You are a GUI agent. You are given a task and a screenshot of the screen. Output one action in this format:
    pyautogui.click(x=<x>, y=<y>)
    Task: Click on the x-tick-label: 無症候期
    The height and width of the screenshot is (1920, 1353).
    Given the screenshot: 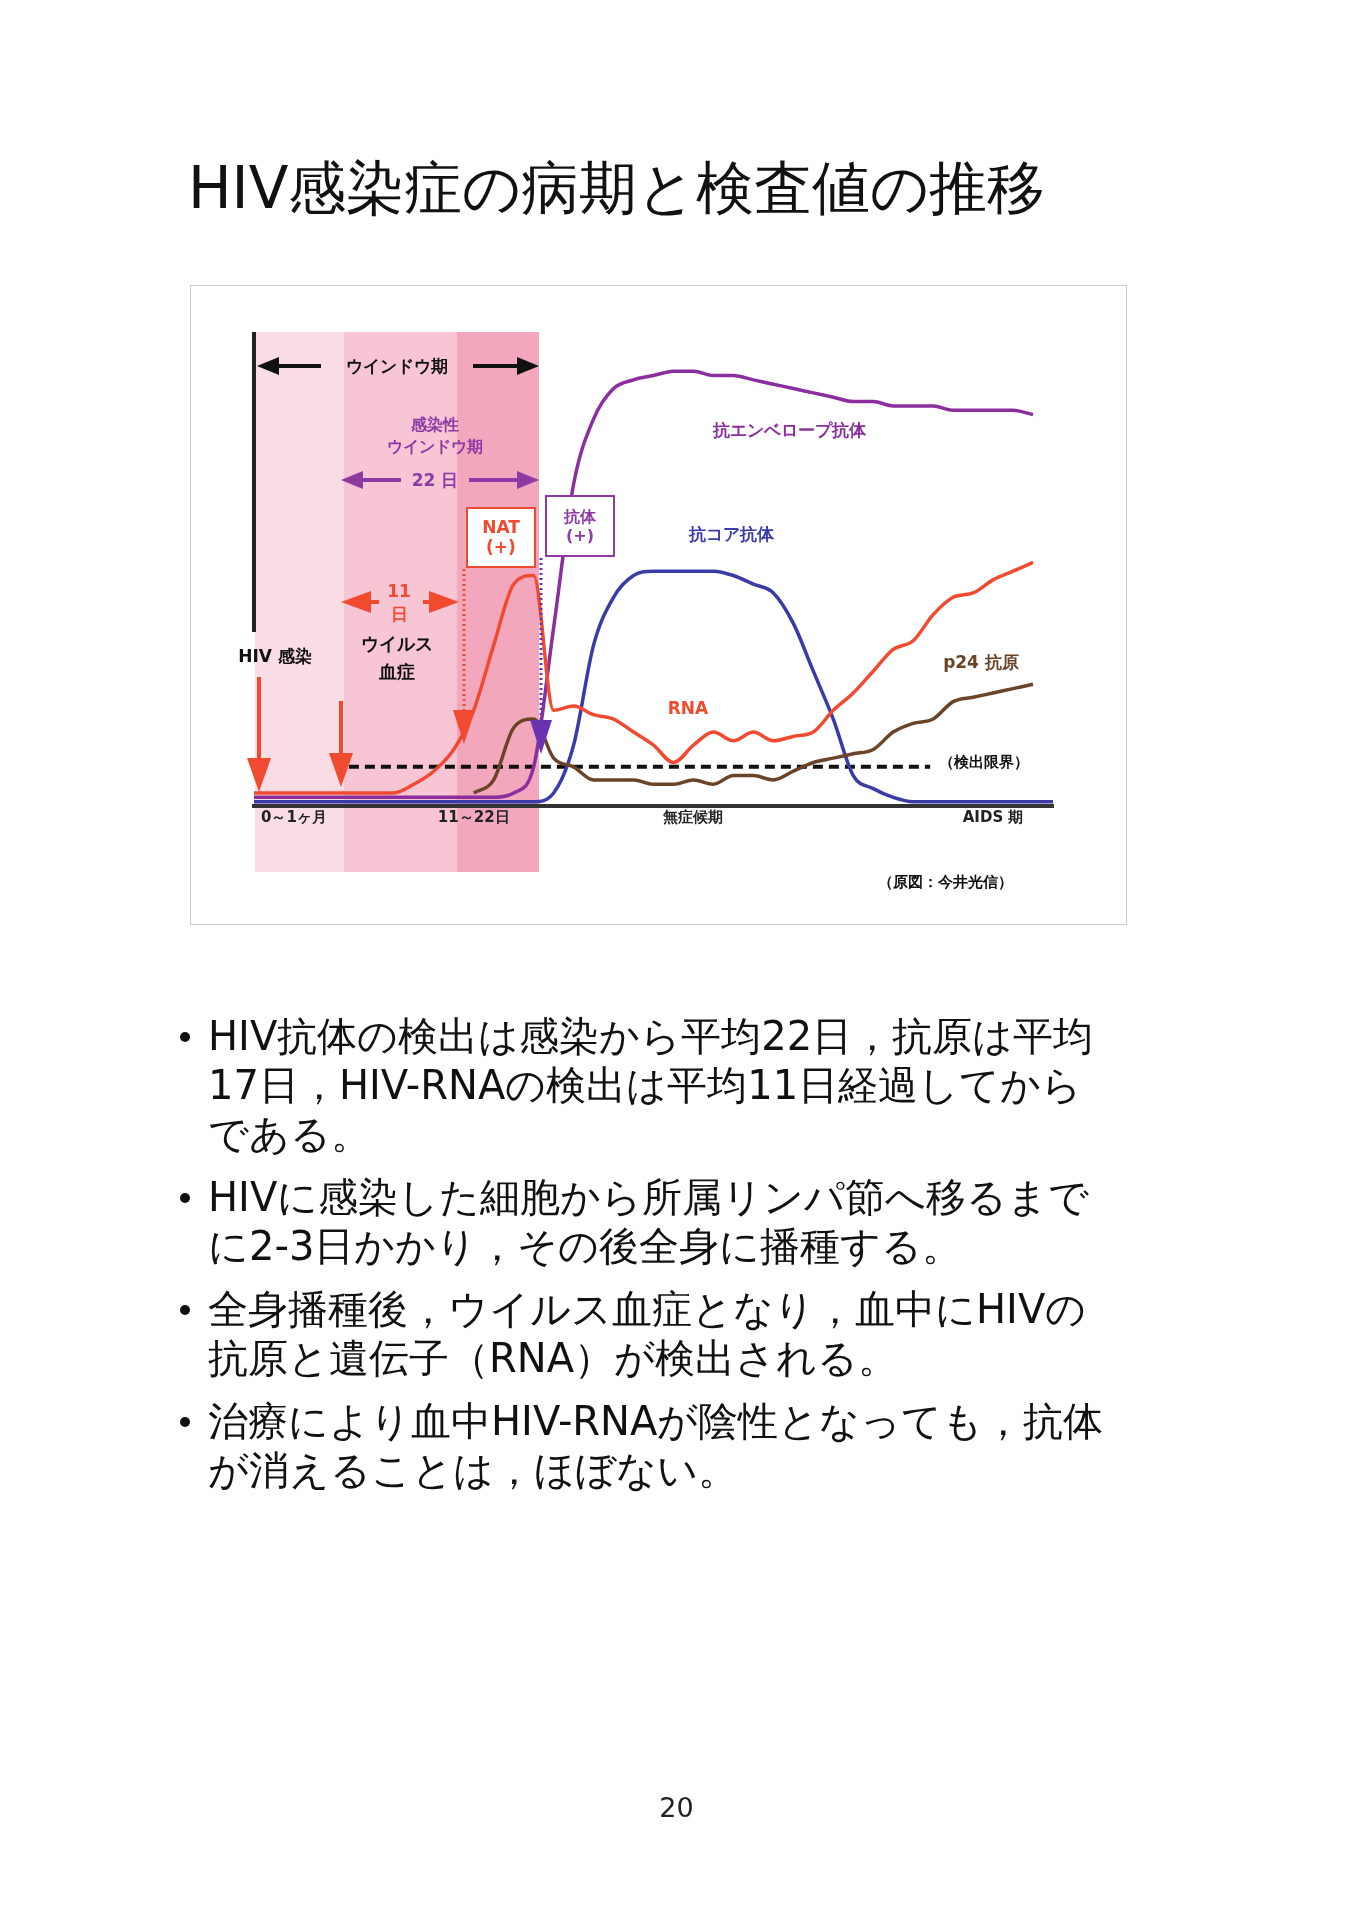 What is the action you would take?
    pyautogui.click(x=693, y=816)
    